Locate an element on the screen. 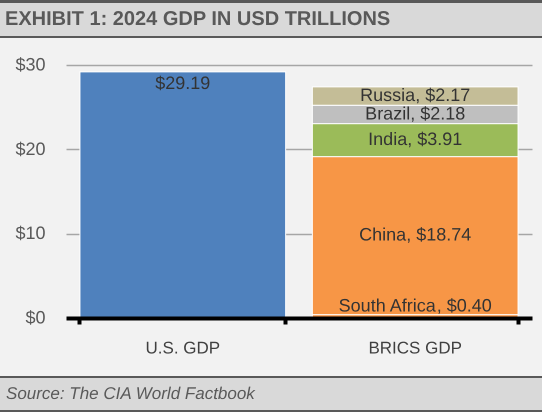 The height and width of the screenshot is (412, 542). x-tick-label: U.S. GDP is located at coordinates (182, 348).